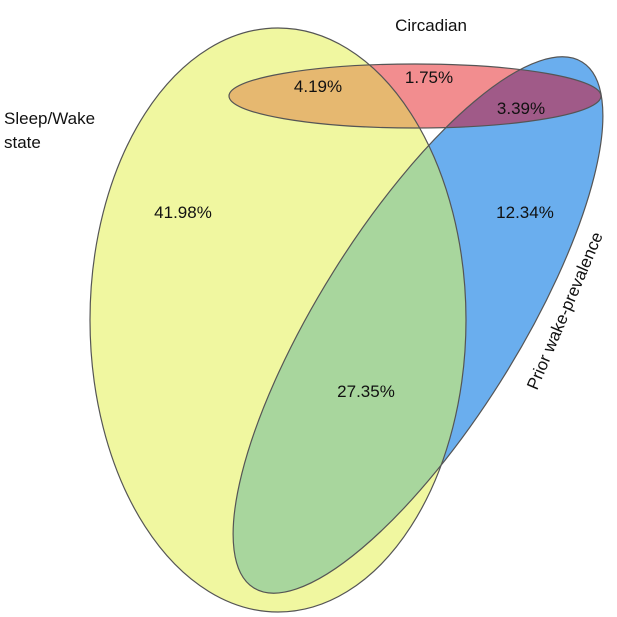 Image resolution: width=617 pixels, height=617 pixels. I want to click on sleep-wake-label-line1: Sleep/Wake, so click(49, 118).